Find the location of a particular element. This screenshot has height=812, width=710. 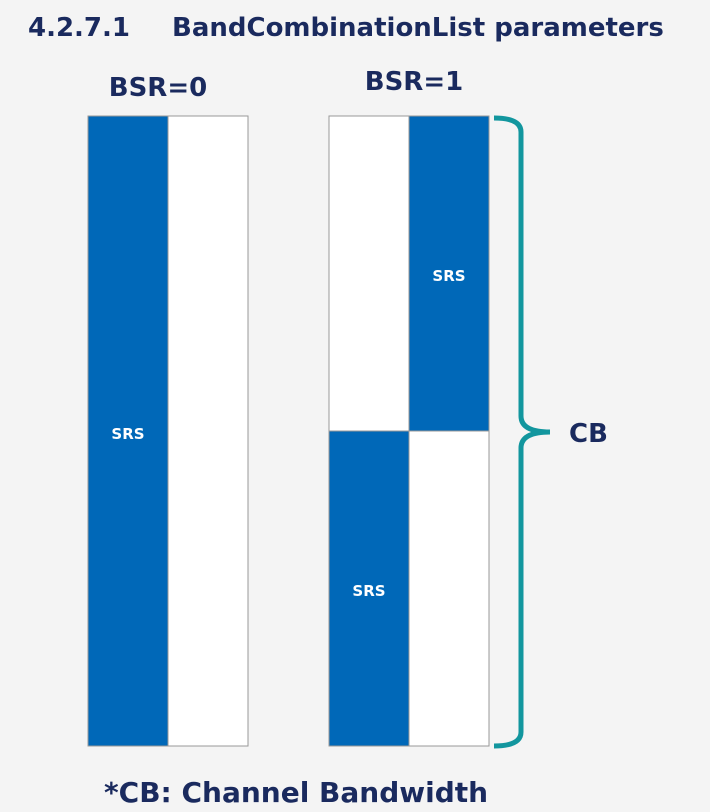

panel-label: BSR=0 is located at coordinates (158, 88).